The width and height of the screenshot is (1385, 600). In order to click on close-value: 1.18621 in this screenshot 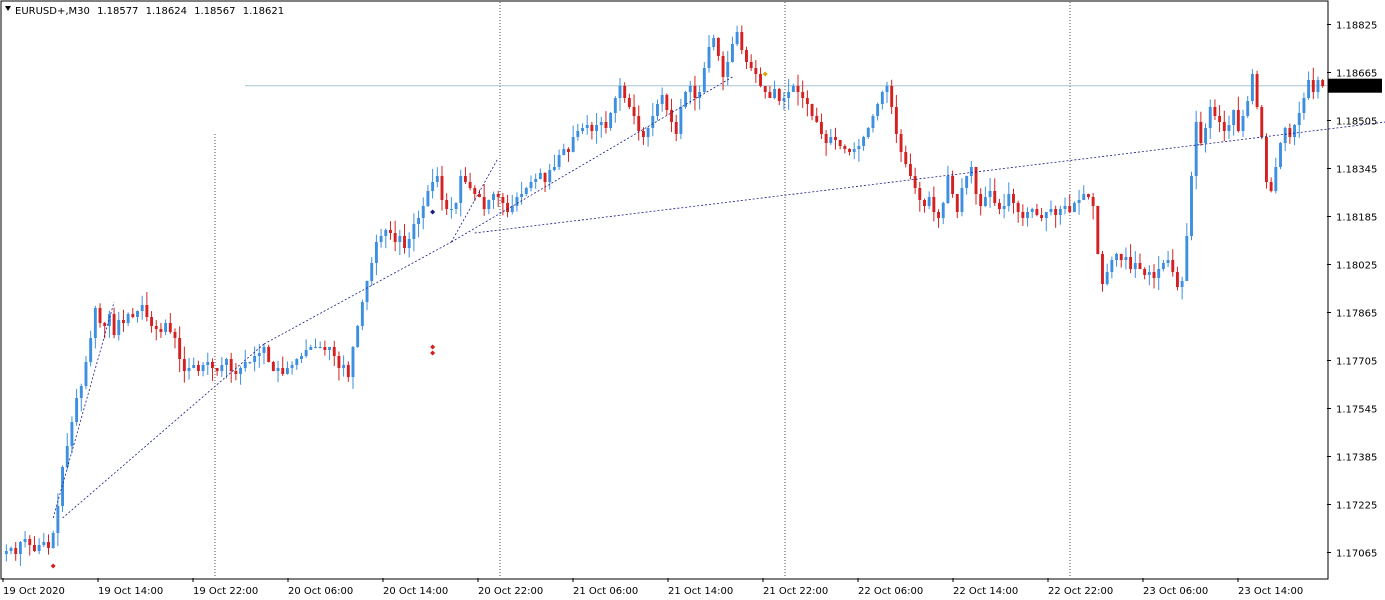, I will do `click(263, 11)`.